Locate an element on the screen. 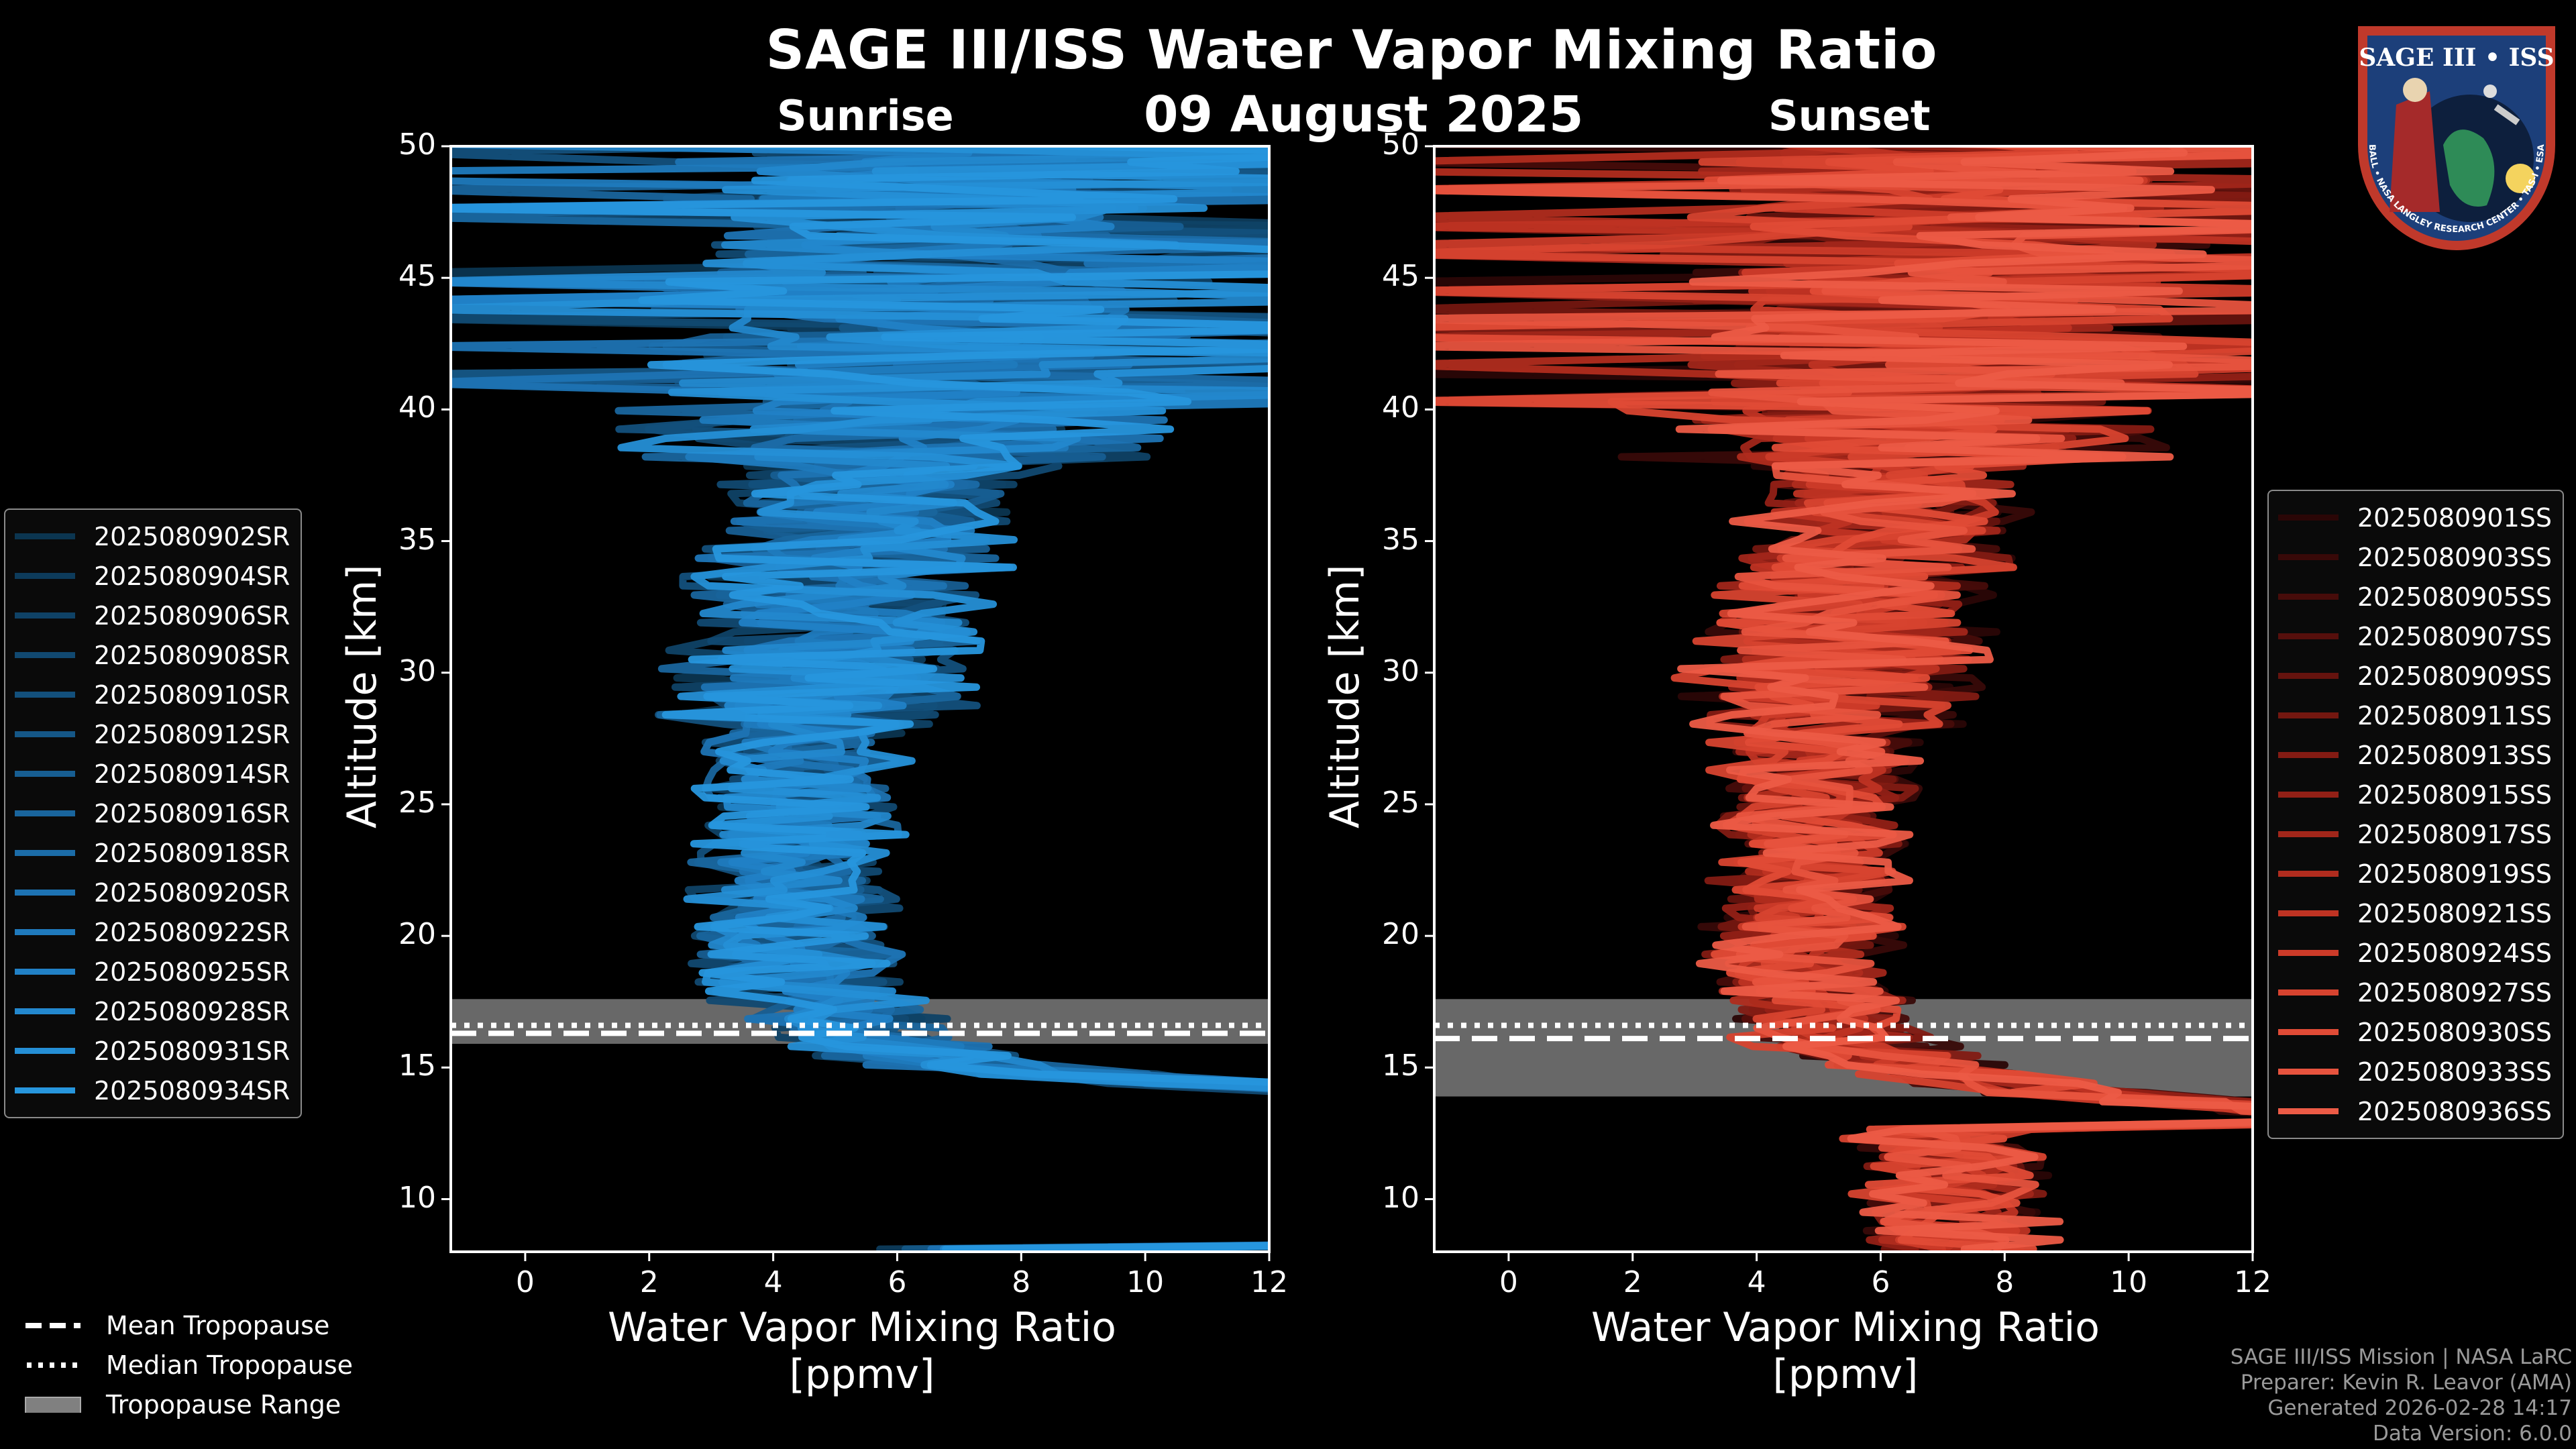  legend-item-2025080928SR: 2025080928SR is located at coordinates (151, 1011).